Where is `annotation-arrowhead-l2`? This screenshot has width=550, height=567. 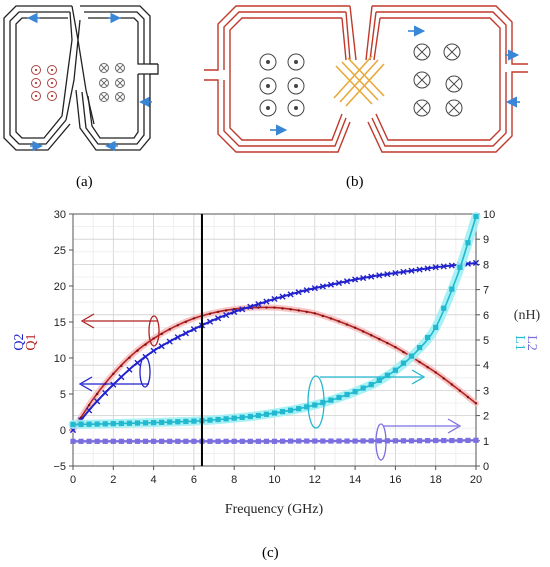
annotation-arrowhead-l2 is located at coordinates (454, 426).